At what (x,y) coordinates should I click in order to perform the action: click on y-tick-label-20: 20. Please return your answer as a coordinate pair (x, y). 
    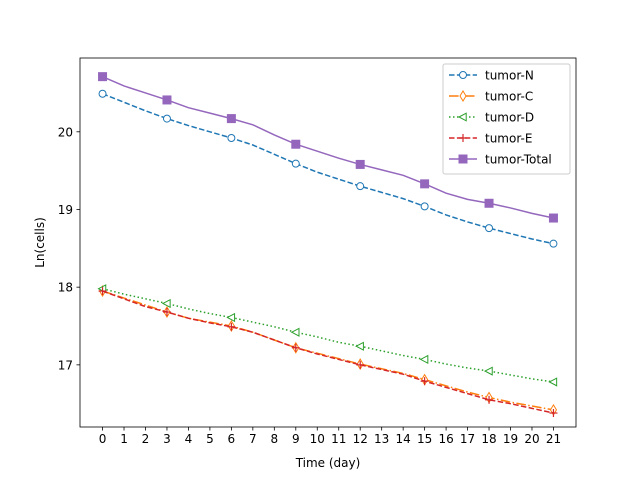
    Looking at the image, I should click on (65, 132).